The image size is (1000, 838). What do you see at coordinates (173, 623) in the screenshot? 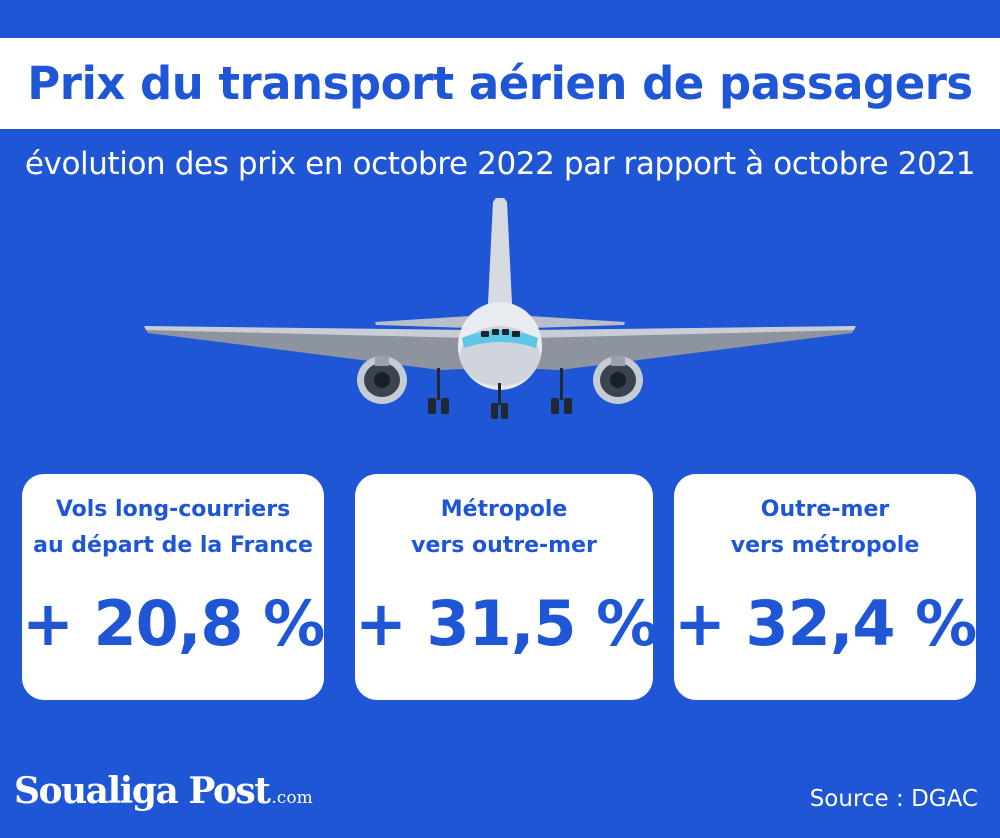
I see `card-value: + 20,8 %` at bounding box center [173, 623].